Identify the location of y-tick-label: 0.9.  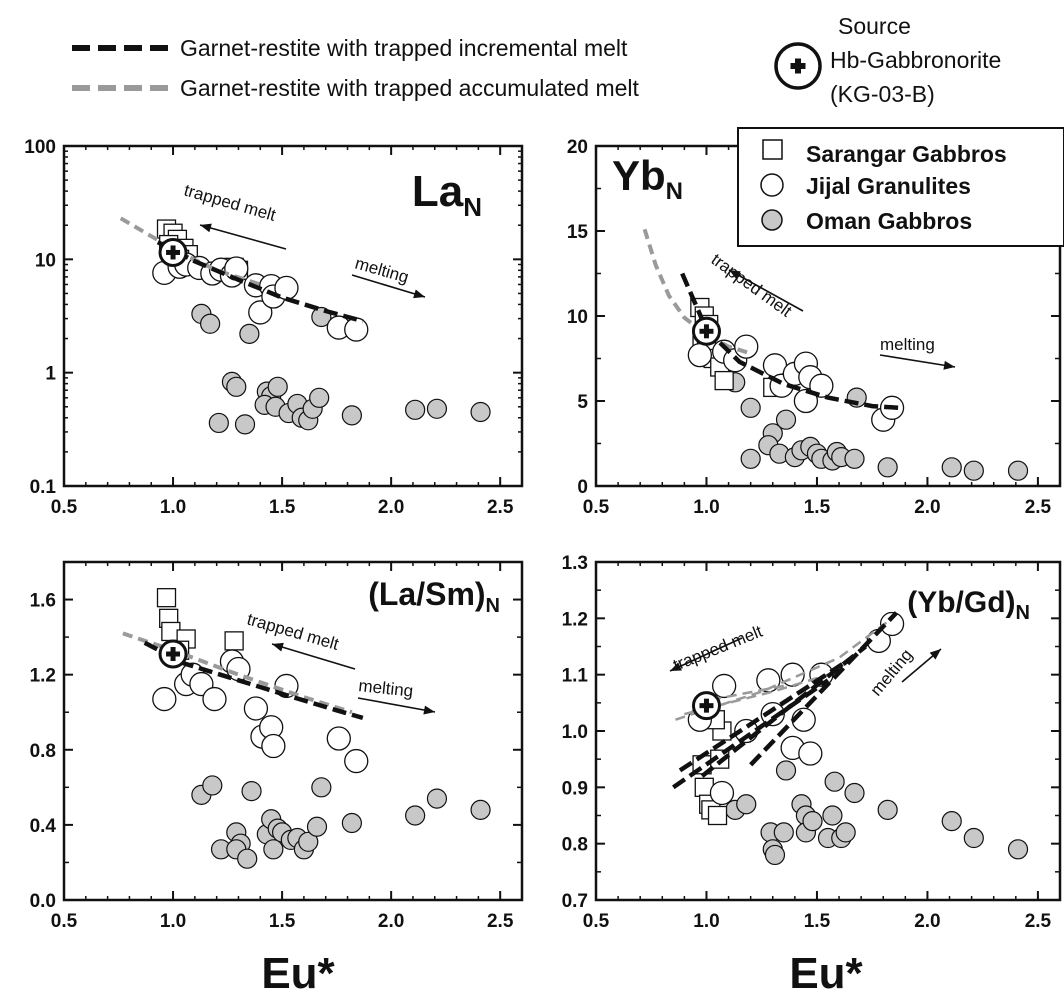
(575, 788).